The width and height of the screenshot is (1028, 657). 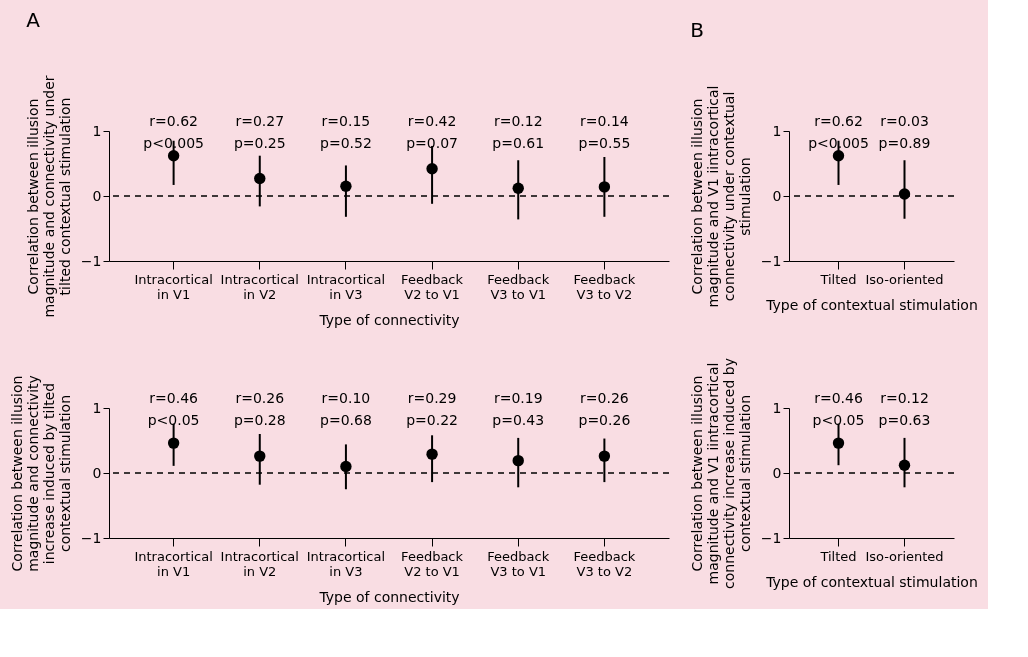 What do you see at coordinates (720, 473) in the screenshot?
I see `y-axis-title: Correlation between illusion magnitude and V1 iintracortical connectivity increase induced by contextual stimulation` at bounding box center [720, 473].